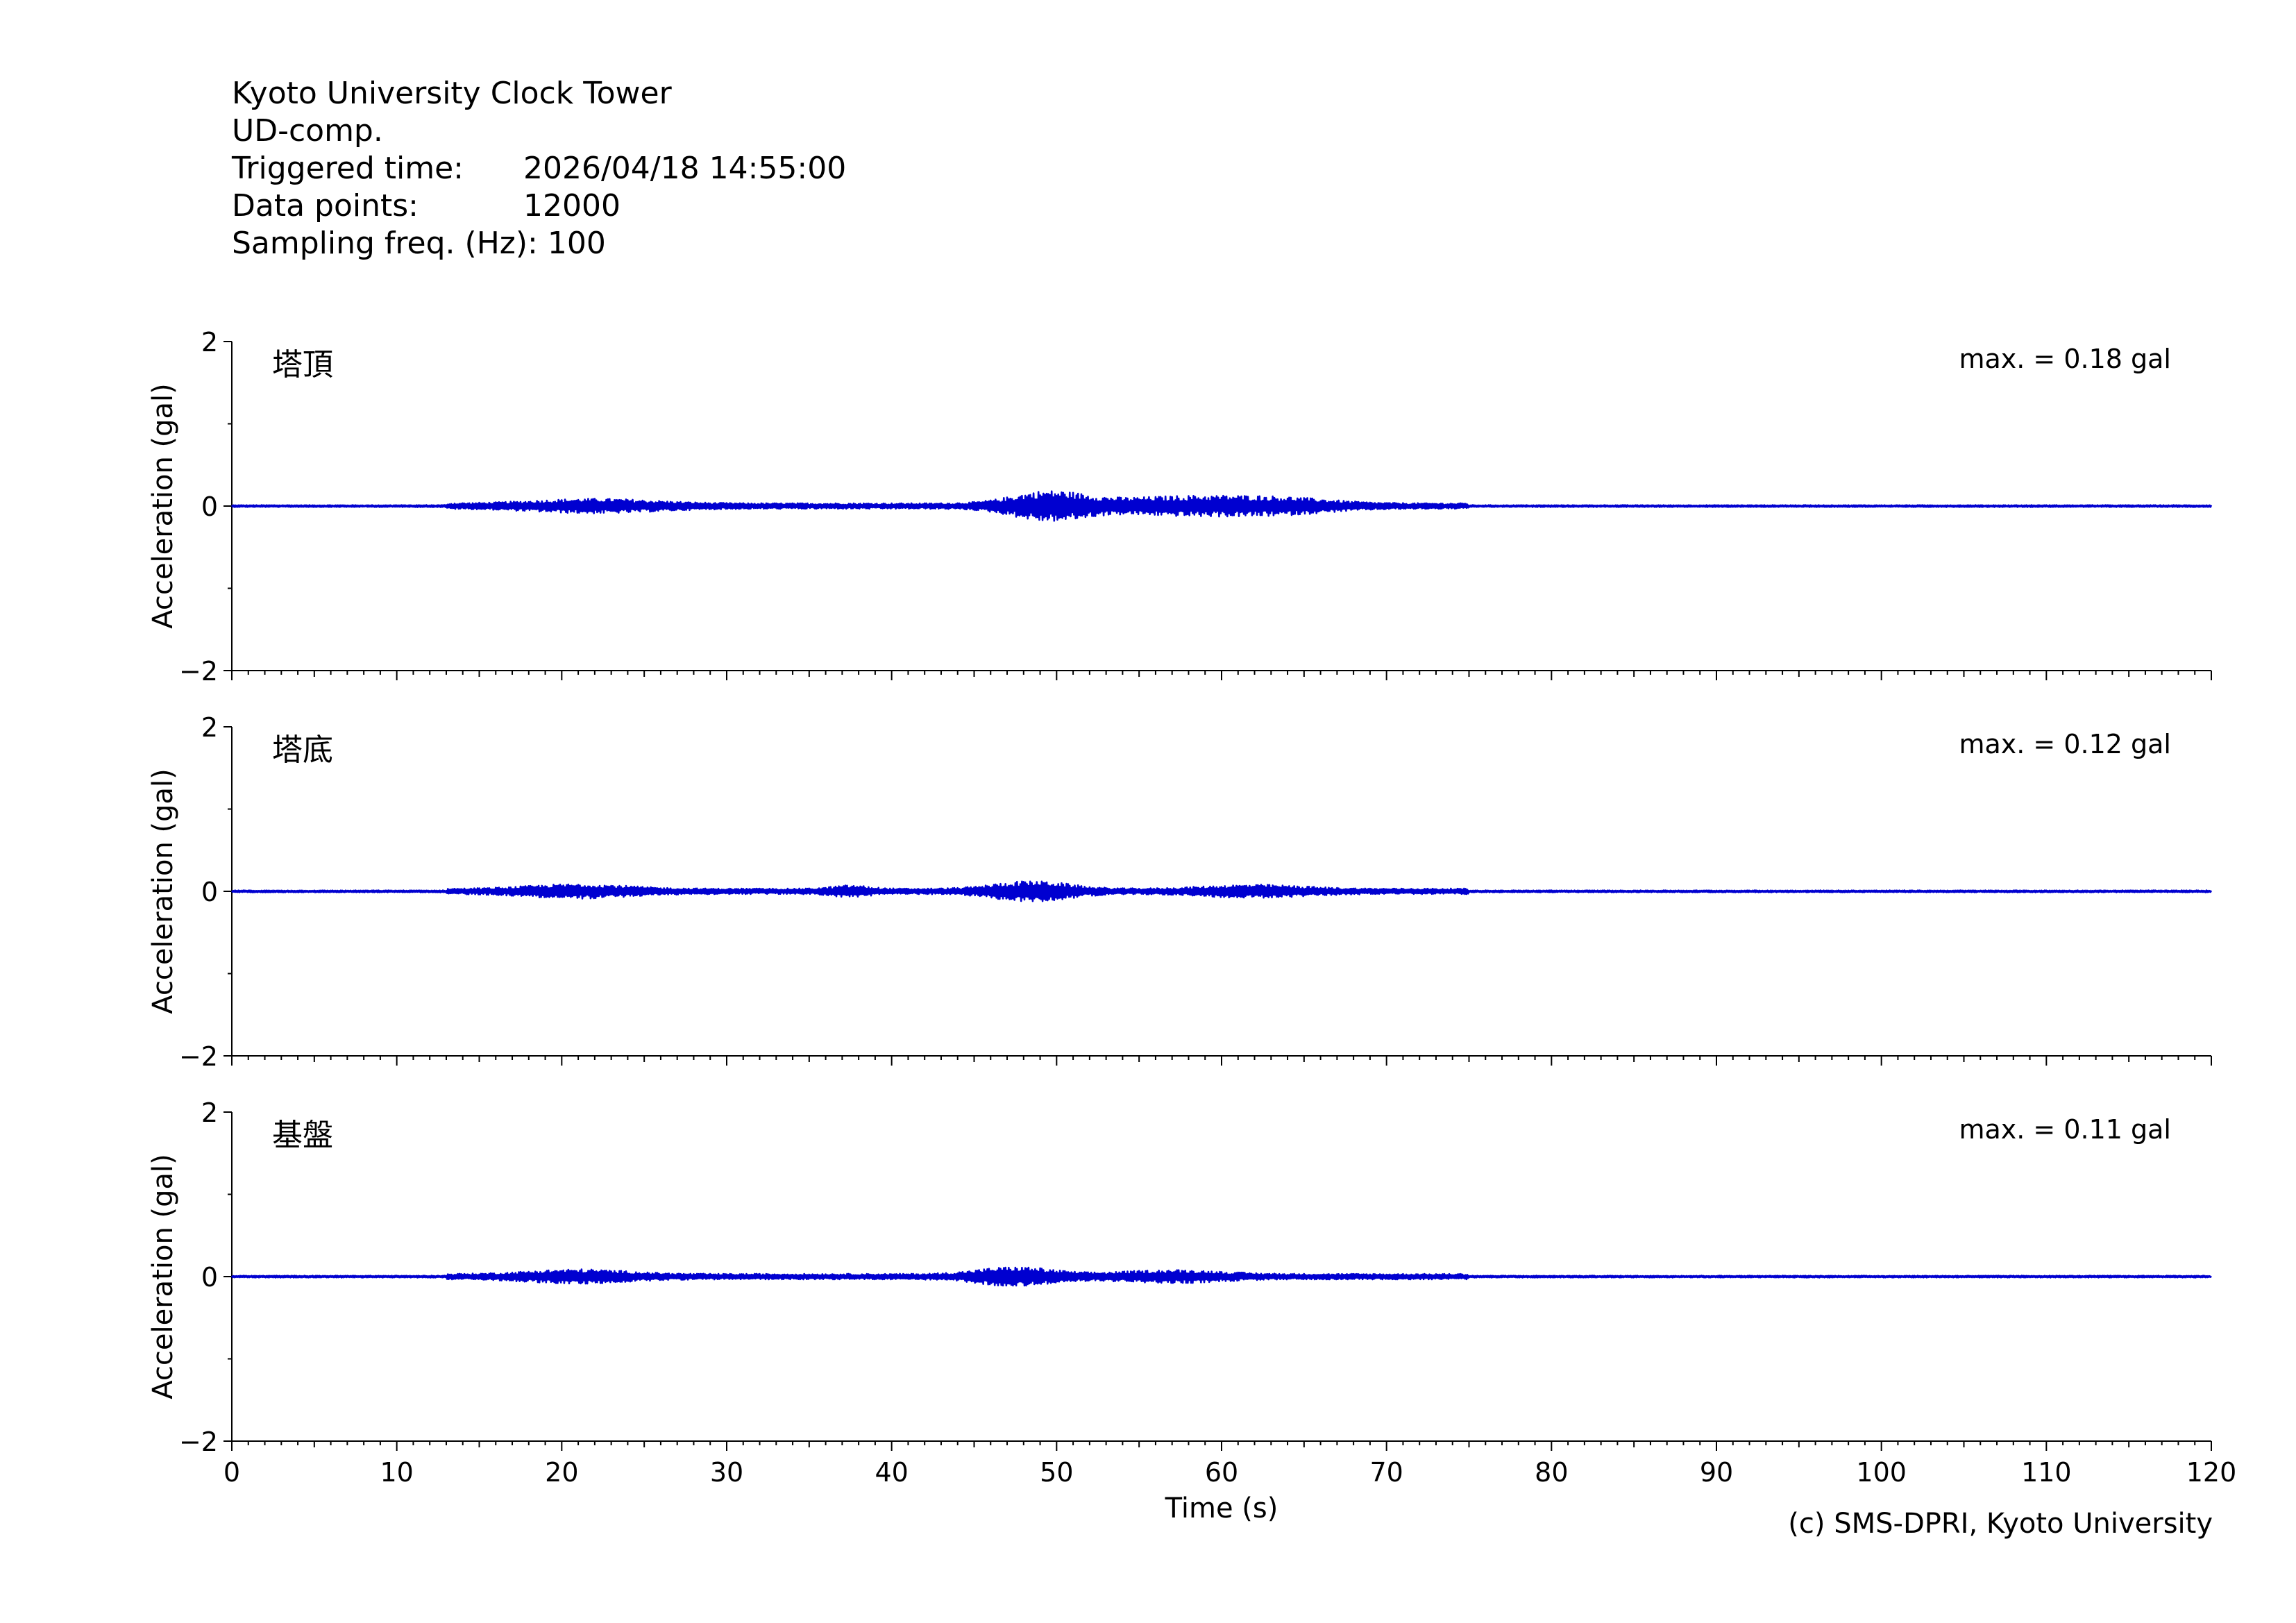 The image size is (2296, 1623). I want to click on component-label: UD-comp., so click(307, 131).